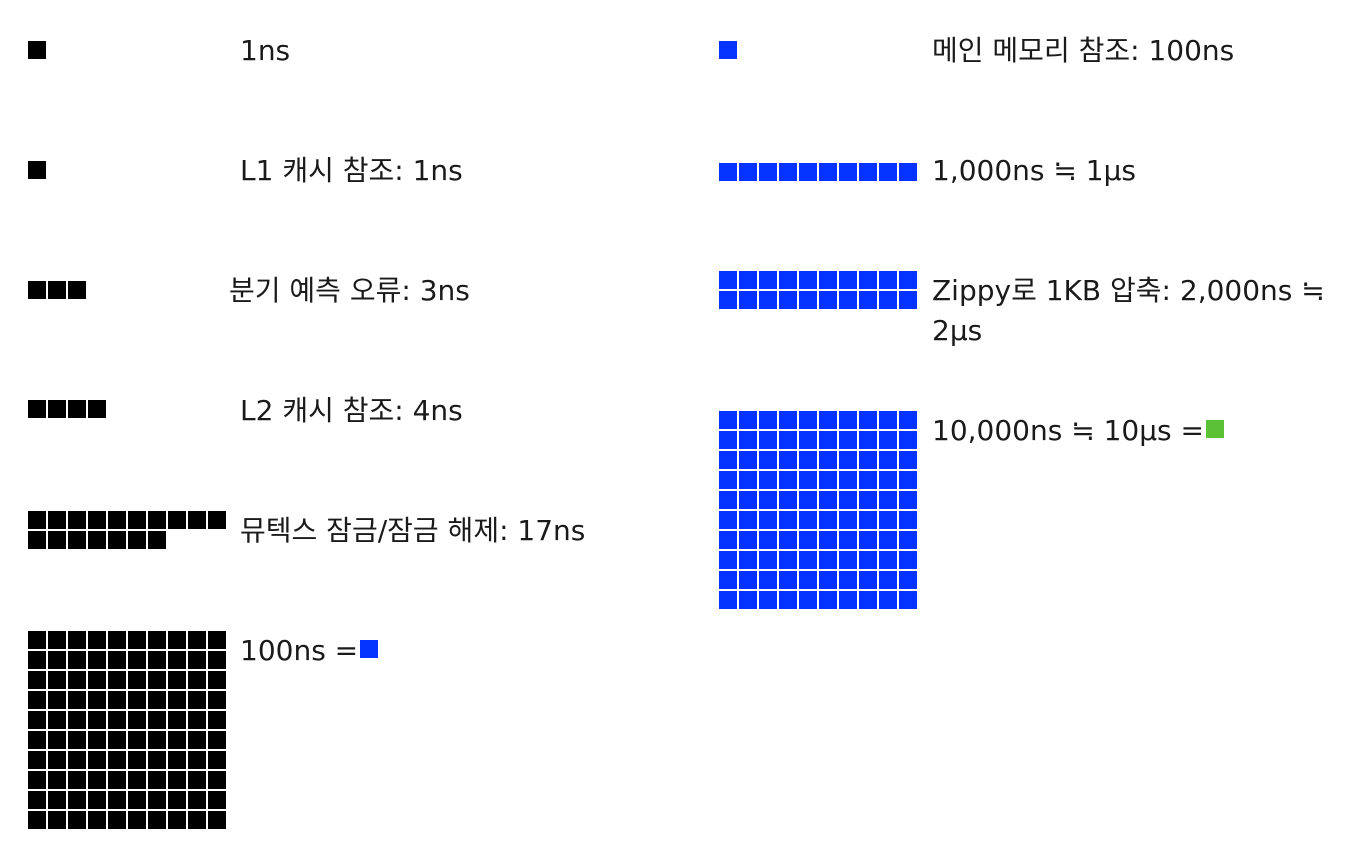  I want to click on latency-label-text: 1ns, so click(265, 50).